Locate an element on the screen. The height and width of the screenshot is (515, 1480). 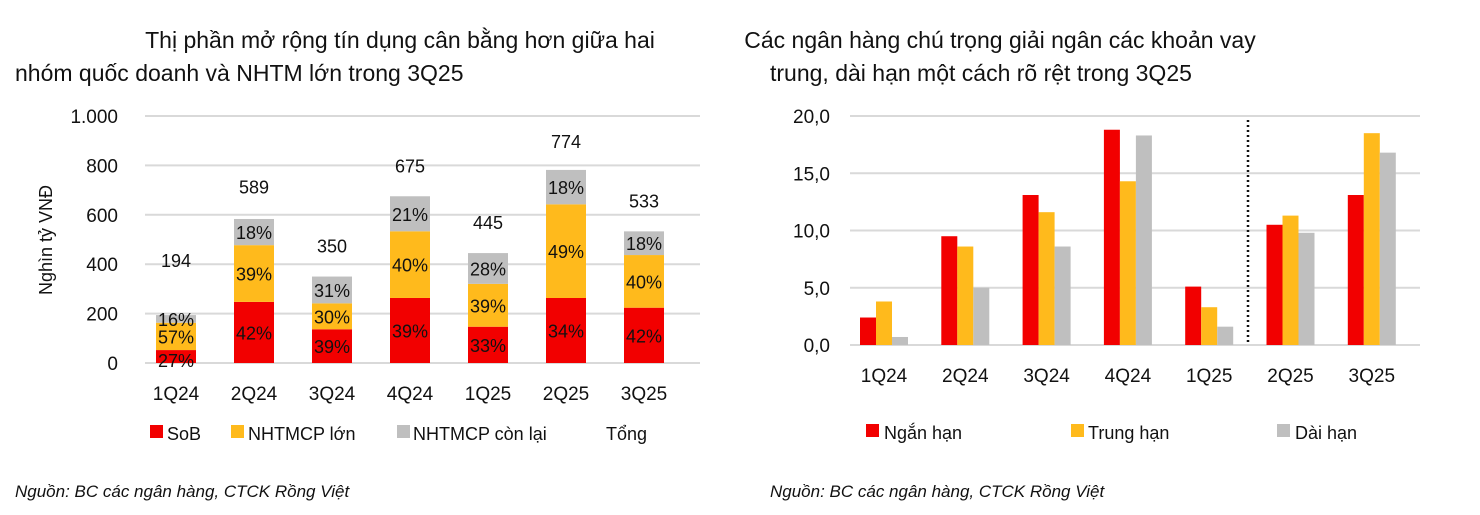
y-tick-label: 20,0 is located at coordinates (811, 117).